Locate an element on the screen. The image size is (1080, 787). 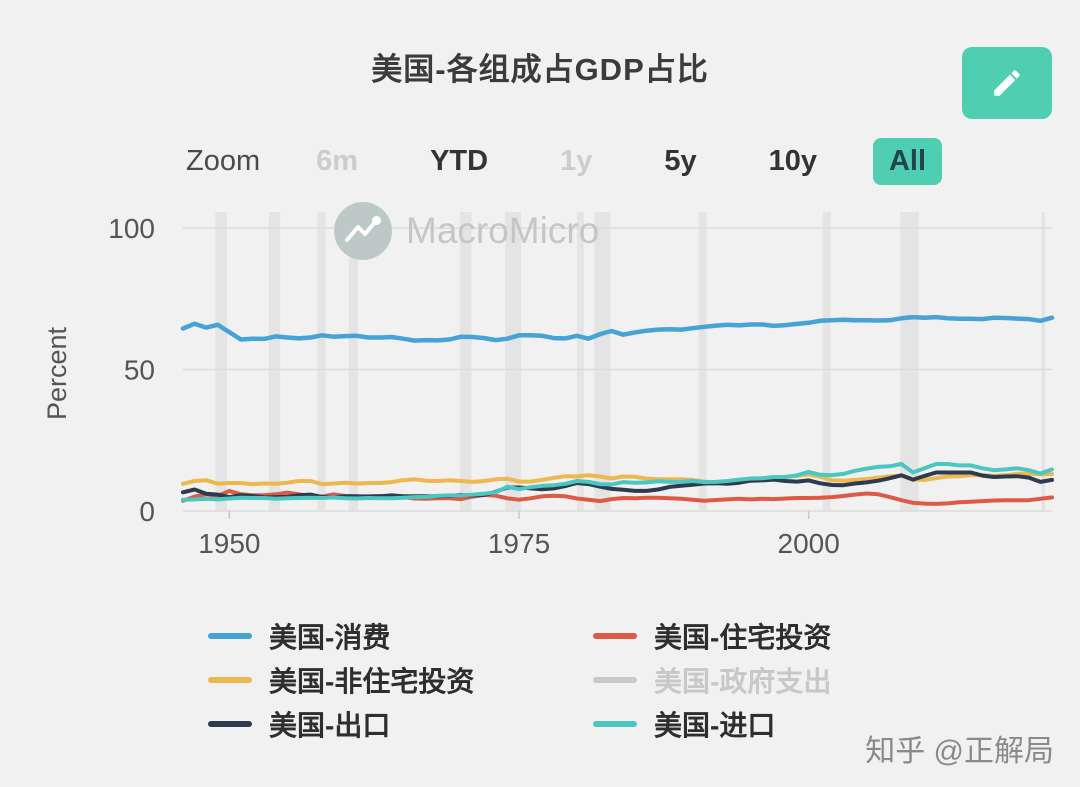
legend-item-imports: 美国-进口 is located at coordinates (712, 724).